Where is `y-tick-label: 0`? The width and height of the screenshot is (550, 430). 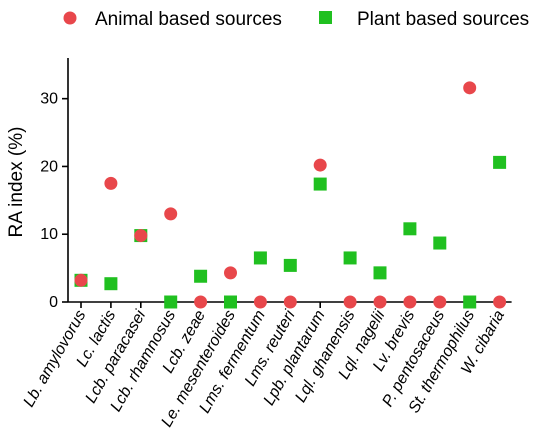
y-tick-label: 0 is located at coordinates (53, 302).